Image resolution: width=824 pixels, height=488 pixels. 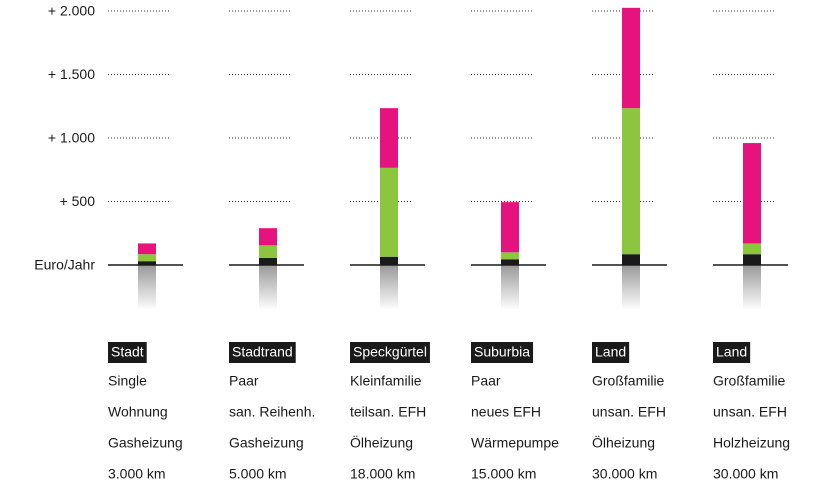 I want to click on y-tick-label: + 1.500, so click(x=71, y=74).